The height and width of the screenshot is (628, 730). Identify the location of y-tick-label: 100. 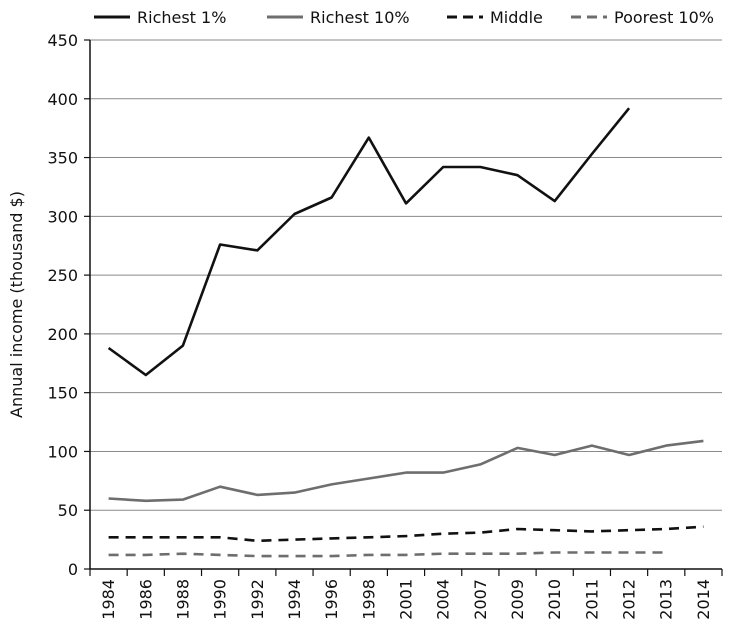
(62, 451).